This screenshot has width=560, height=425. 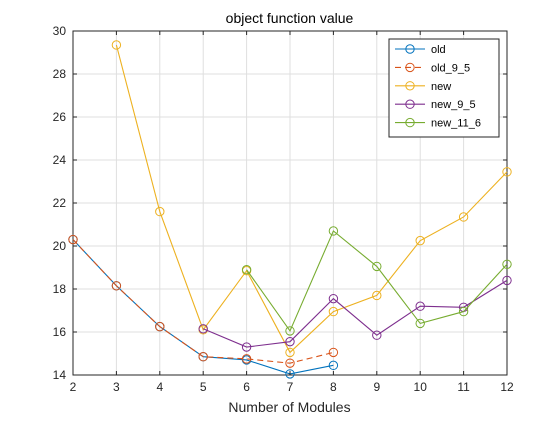 What do you see at coordinates (60, 160) in the screenshot?
I see `y-tick-label: 24` at bounding box center [60, 160].